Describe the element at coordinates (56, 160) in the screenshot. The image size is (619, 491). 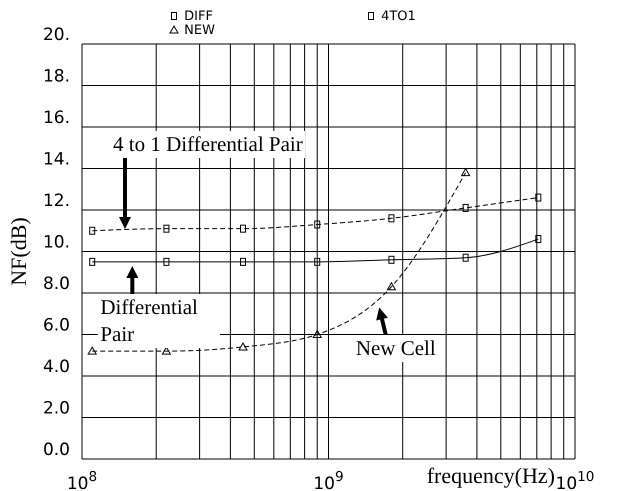
I see `y-tick-label: 14.` at that location.